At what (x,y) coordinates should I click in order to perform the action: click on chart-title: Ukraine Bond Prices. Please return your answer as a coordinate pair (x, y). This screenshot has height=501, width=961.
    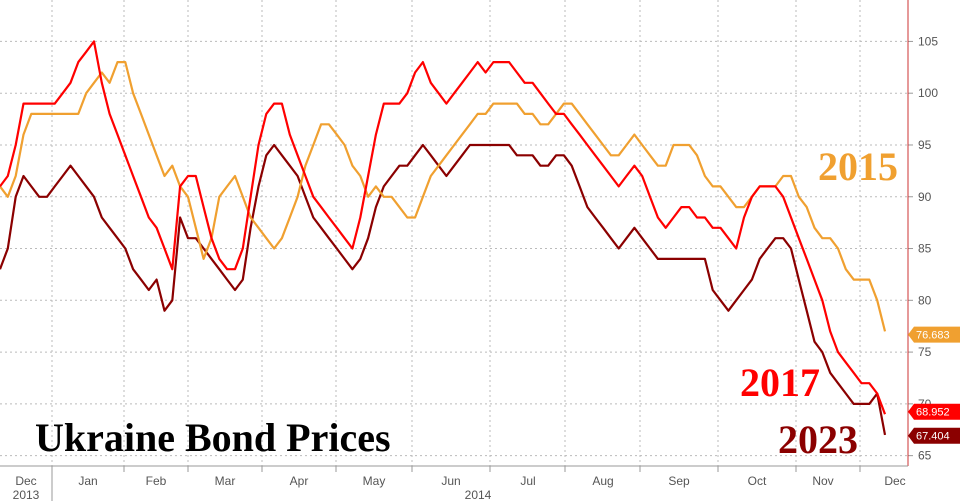
    Looking at the image, I should click on (213, 437).